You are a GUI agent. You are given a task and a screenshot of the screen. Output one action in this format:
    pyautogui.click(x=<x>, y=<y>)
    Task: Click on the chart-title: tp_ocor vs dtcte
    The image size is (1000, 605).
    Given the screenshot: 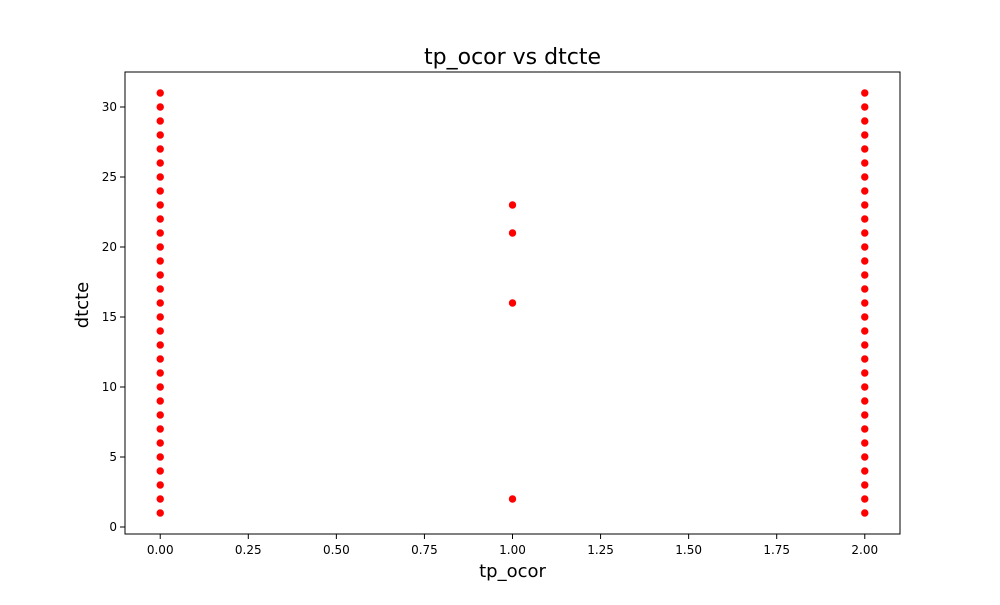 What is the action you would take?
    pyautogui.click(x=512, y=57)
    